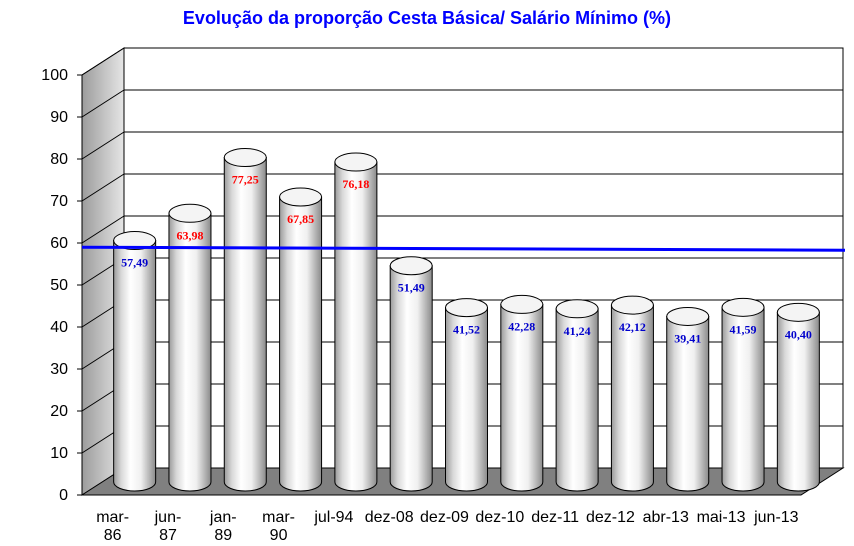  Describe the element at coordinates (632, 327) in the screenshot. I see `data-label: 42,12` at that location.